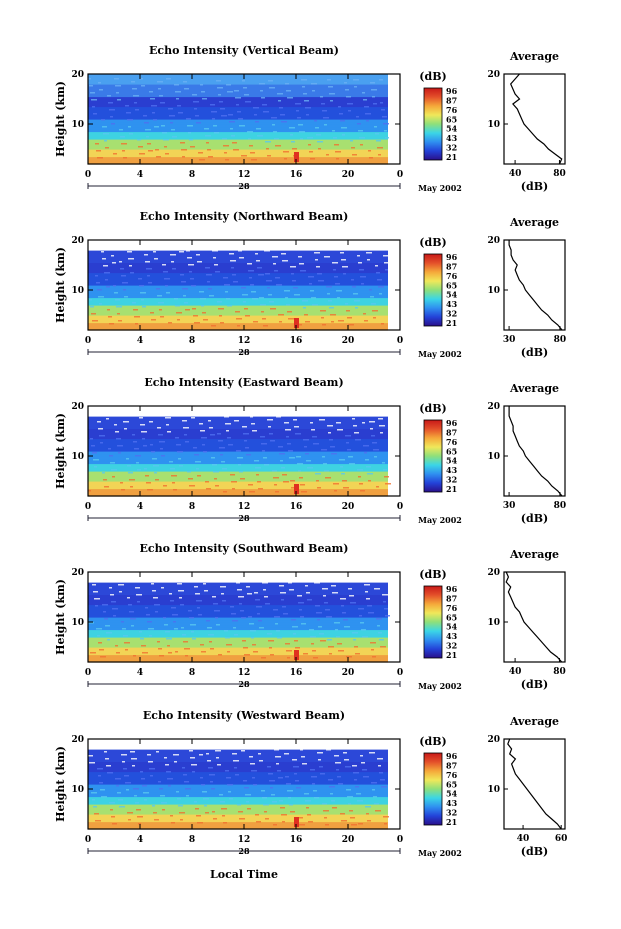  I want to click on avg-x-label: (dB), so click(534, 186).